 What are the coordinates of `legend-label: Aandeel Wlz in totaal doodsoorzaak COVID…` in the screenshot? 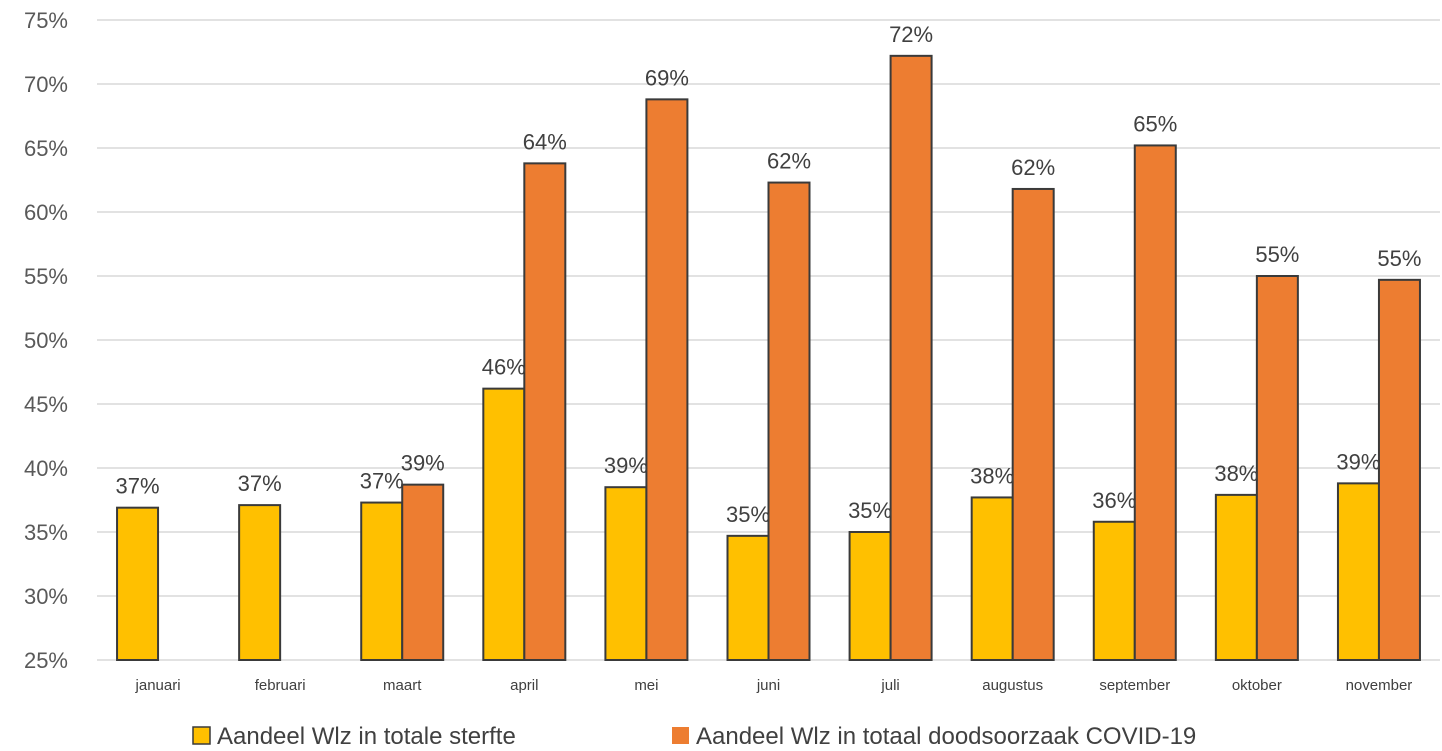 It's located at (946, 736).